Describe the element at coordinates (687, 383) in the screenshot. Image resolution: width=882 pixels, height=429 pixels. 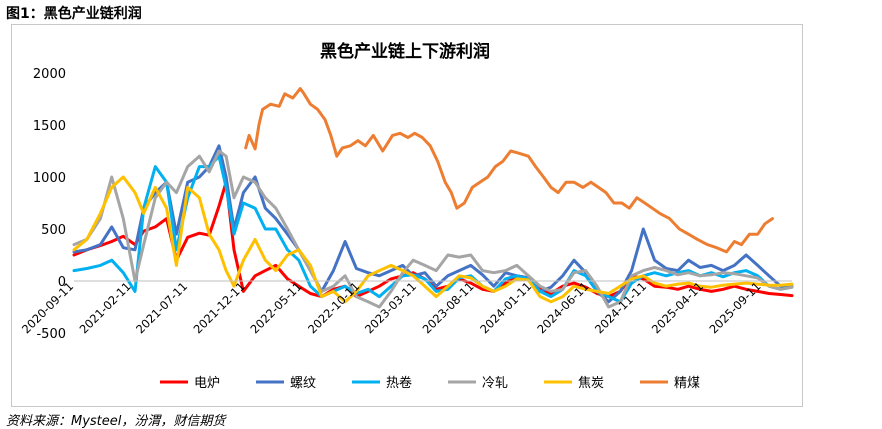
I see `legend-label: 精煤` at that location.